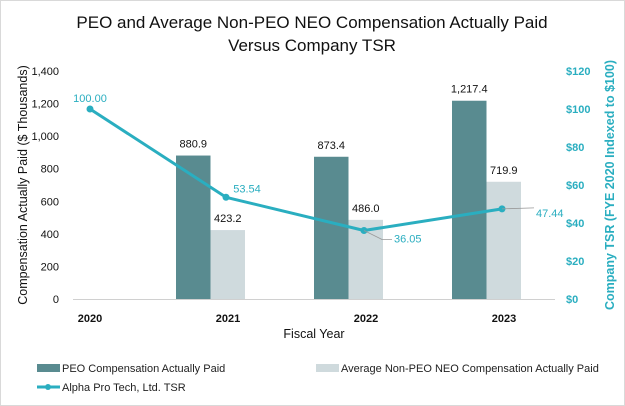 This screenshot has height=406, width=625. Describe the element at coordinates (327, 368) in the screenshot. I see `legend-swatch-non-peo` at that location.